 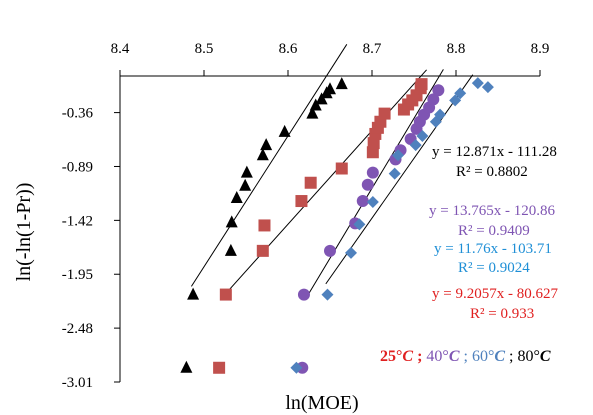 What do you see at coordinates (492, 172) in the screenshot?
I see `r-squared-s80: R² = 0.8802` at bounding box center [492, 172].